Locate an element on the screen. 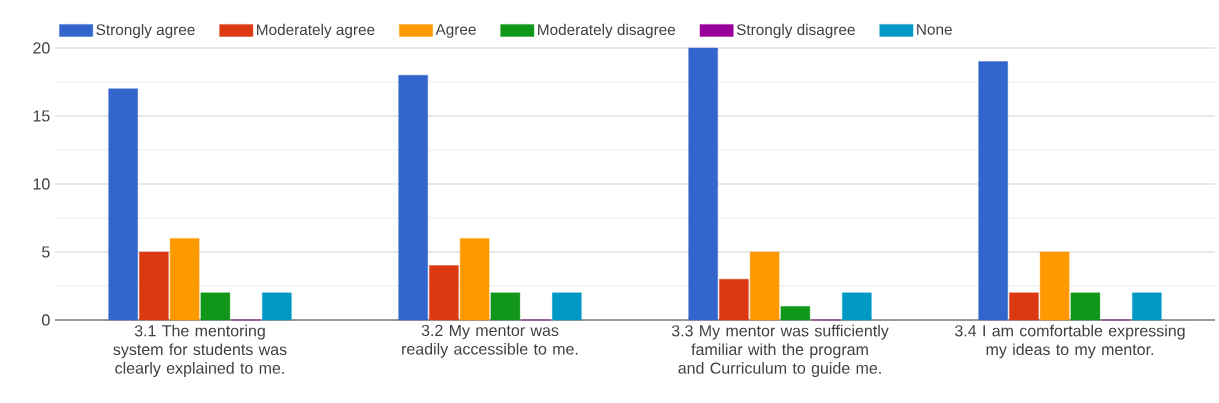 The width and height of the screenshot is (1219, 403). legend-label: Moderately agree is located at coordinates (316, 31).